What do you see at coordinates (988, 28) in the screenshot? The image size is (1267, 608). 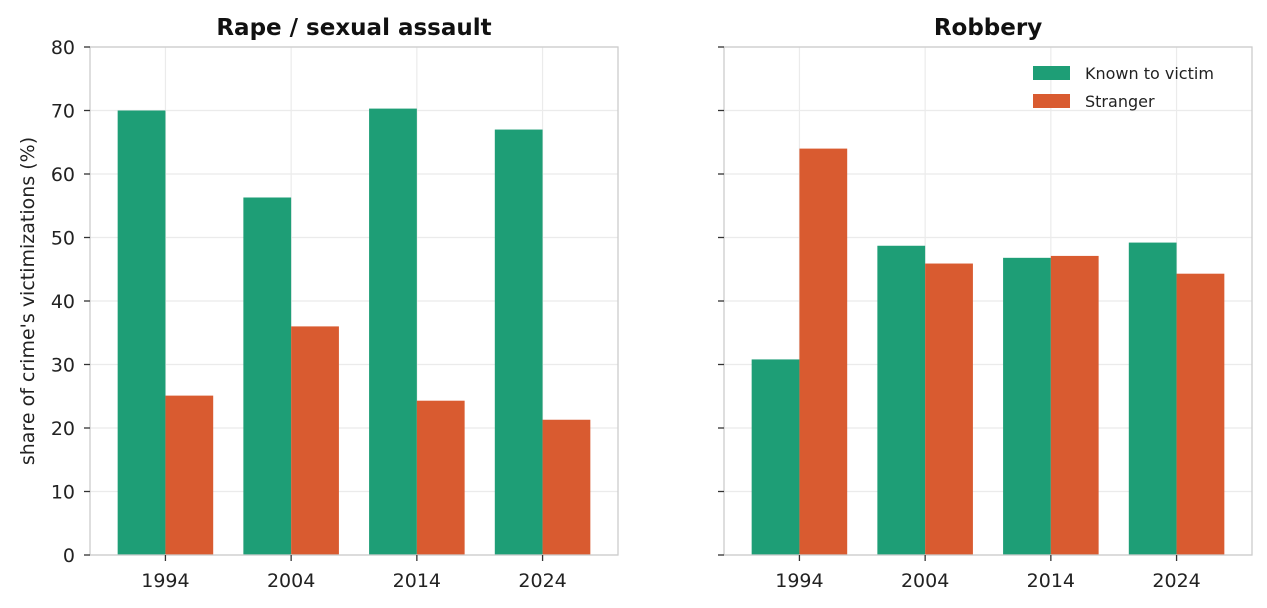 I see `panel-title: Robbery` at bounding box center [988, 28].